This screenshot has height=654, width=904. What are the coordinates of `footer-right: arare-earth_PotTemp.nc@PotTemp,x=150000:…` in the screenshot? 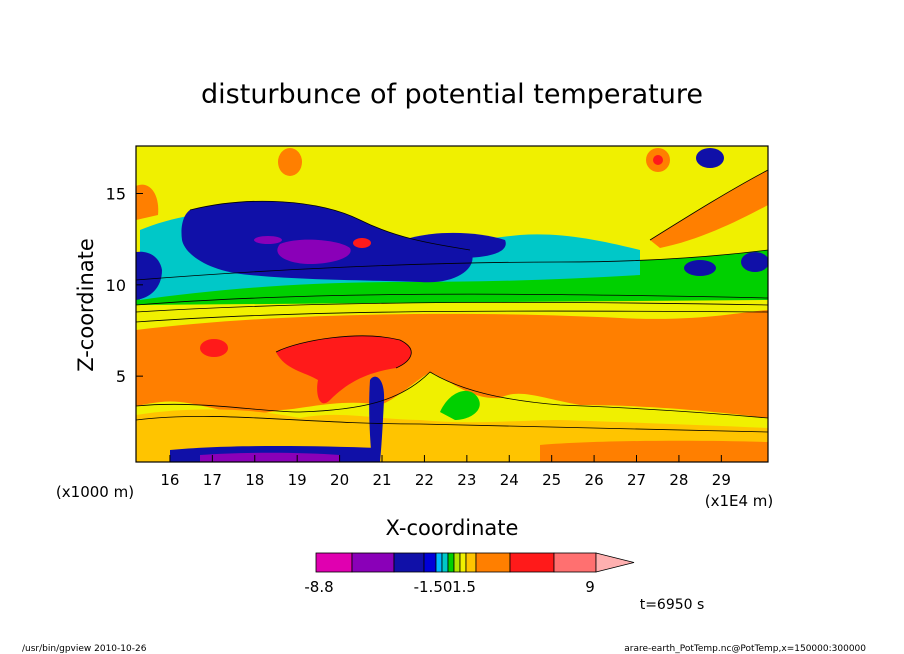 It's located at (745, 649).